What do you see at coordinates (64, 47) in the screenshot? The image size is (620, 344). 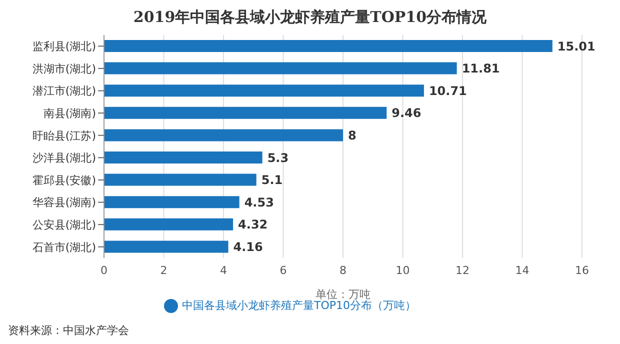 I see `y-tick-label: 监利县(湖北)` at bounding box center [64, 47].